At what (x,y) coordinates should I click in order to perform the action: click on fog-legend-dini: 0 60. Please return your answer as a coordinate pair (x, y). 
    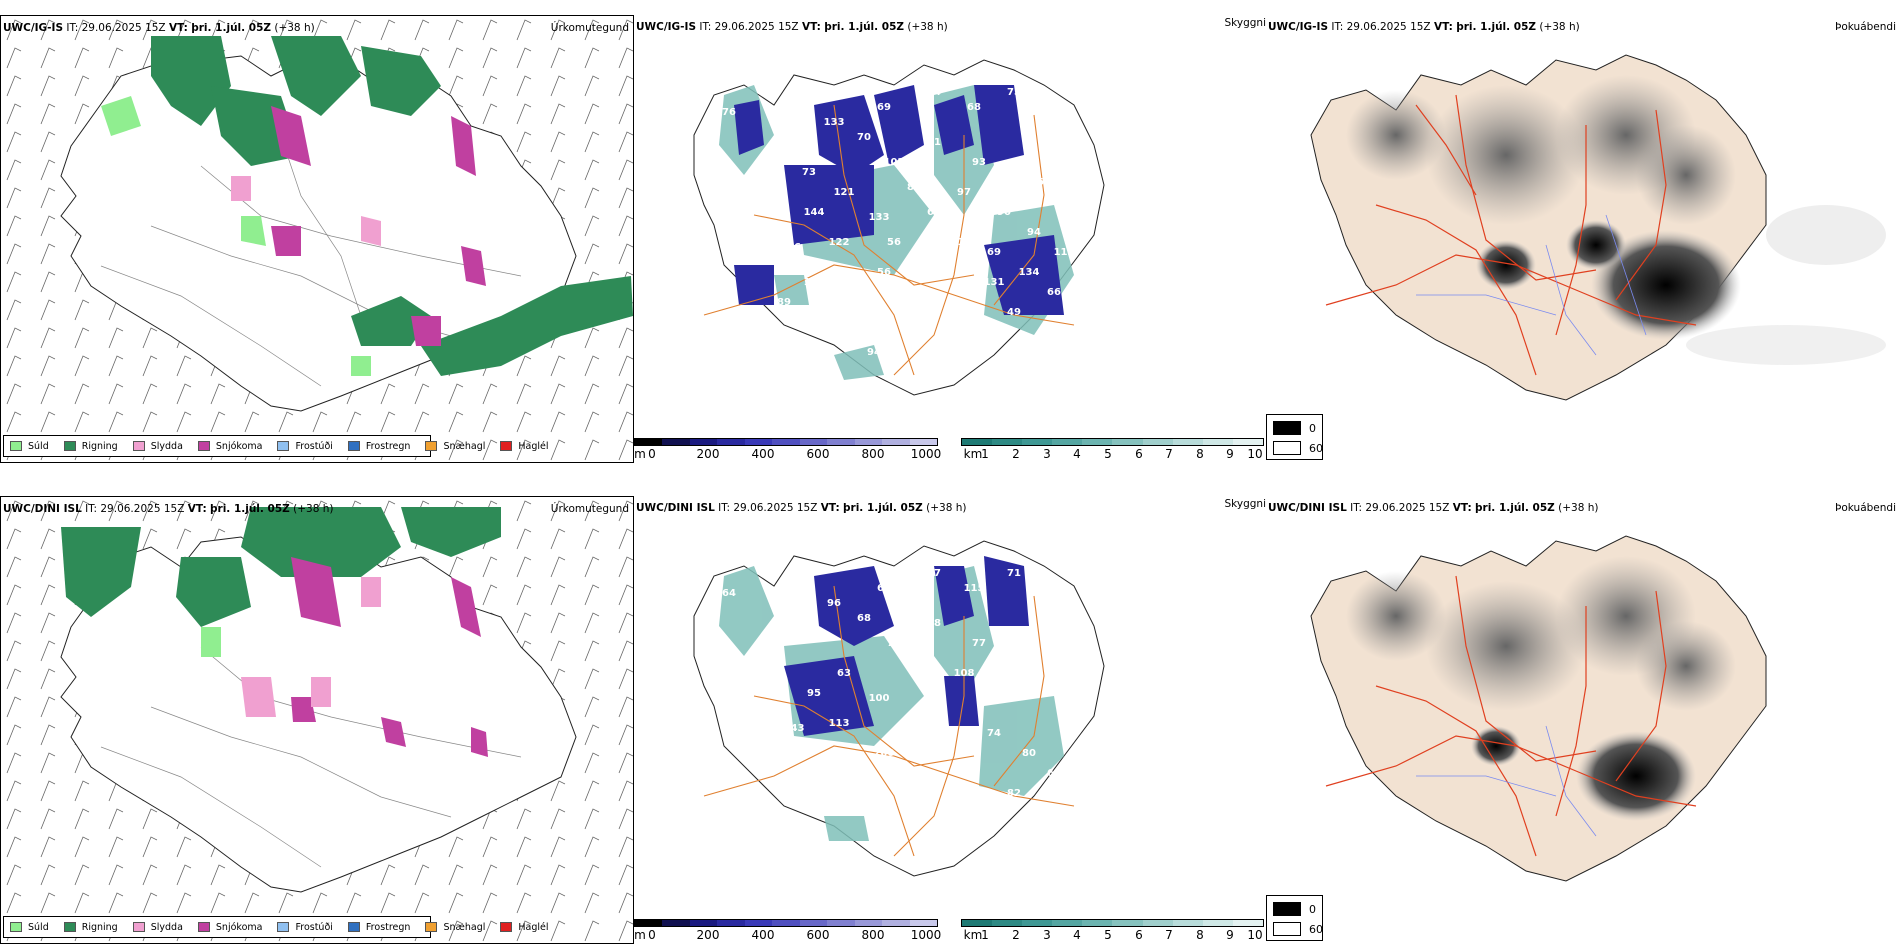
    Looking at the image, I should click on (1294, 918).